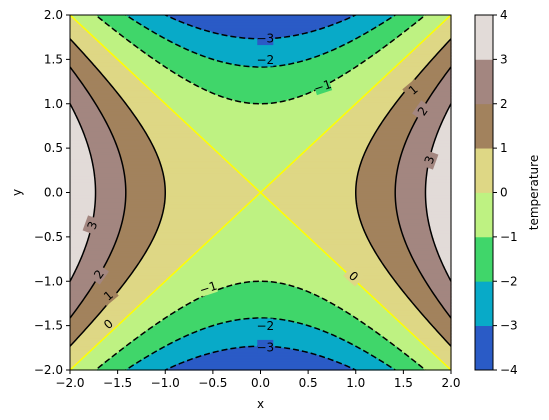  Describe the element at coordinates (208, 288) in the screenshot. I see `contour-label-text: −1` at that location.